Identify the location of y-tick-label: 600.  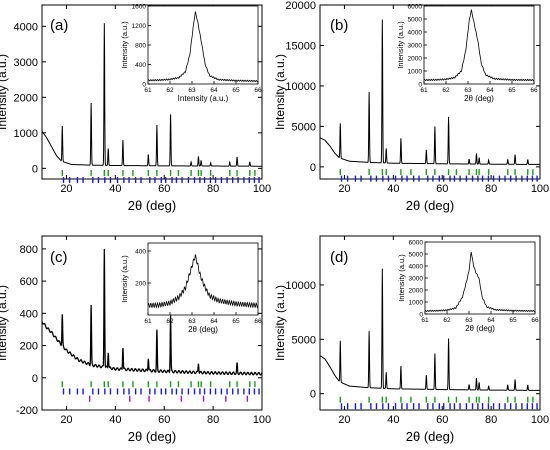
(29, 282).